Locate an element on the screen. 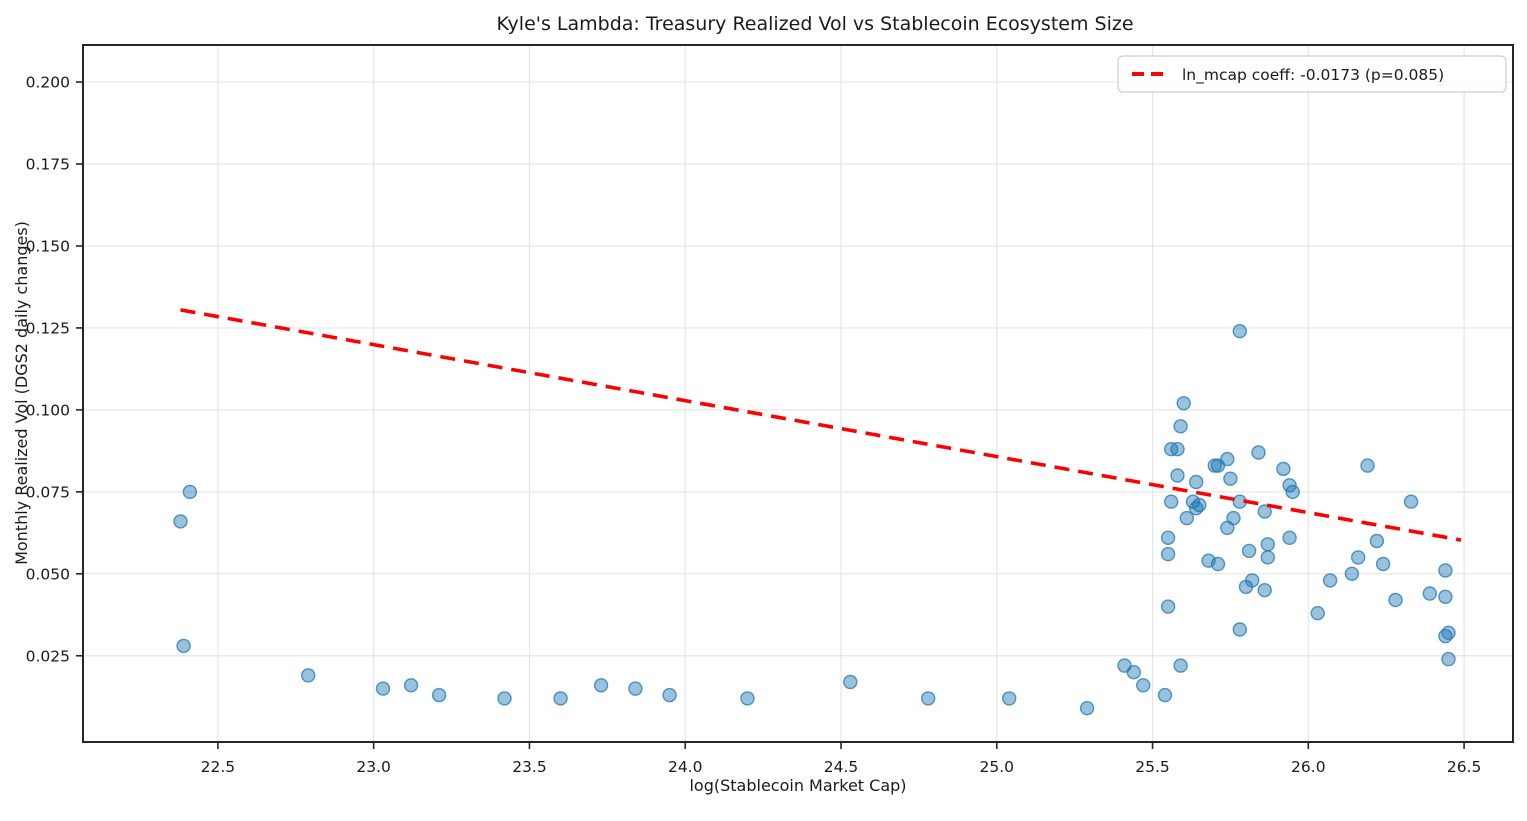 The image size is (1527, 821). legend: ln_mcap coeff: -0.0173 (p=0.085) is located at coordinates (1312, 74).